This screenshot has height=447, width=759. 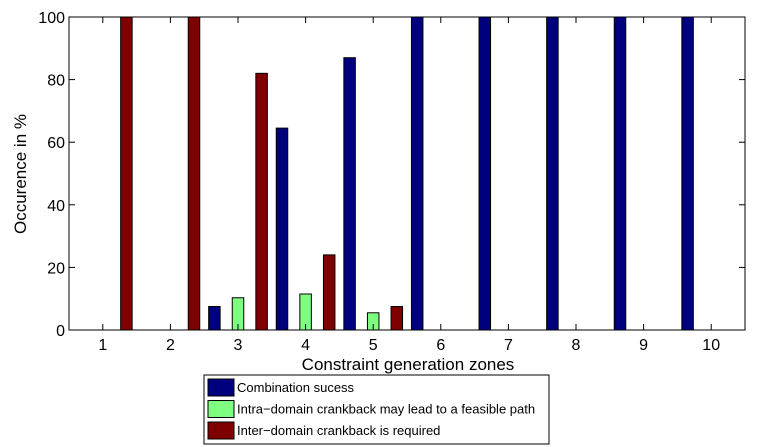 I want to click on y-tick-label: 20, so click(x=56, y=268).